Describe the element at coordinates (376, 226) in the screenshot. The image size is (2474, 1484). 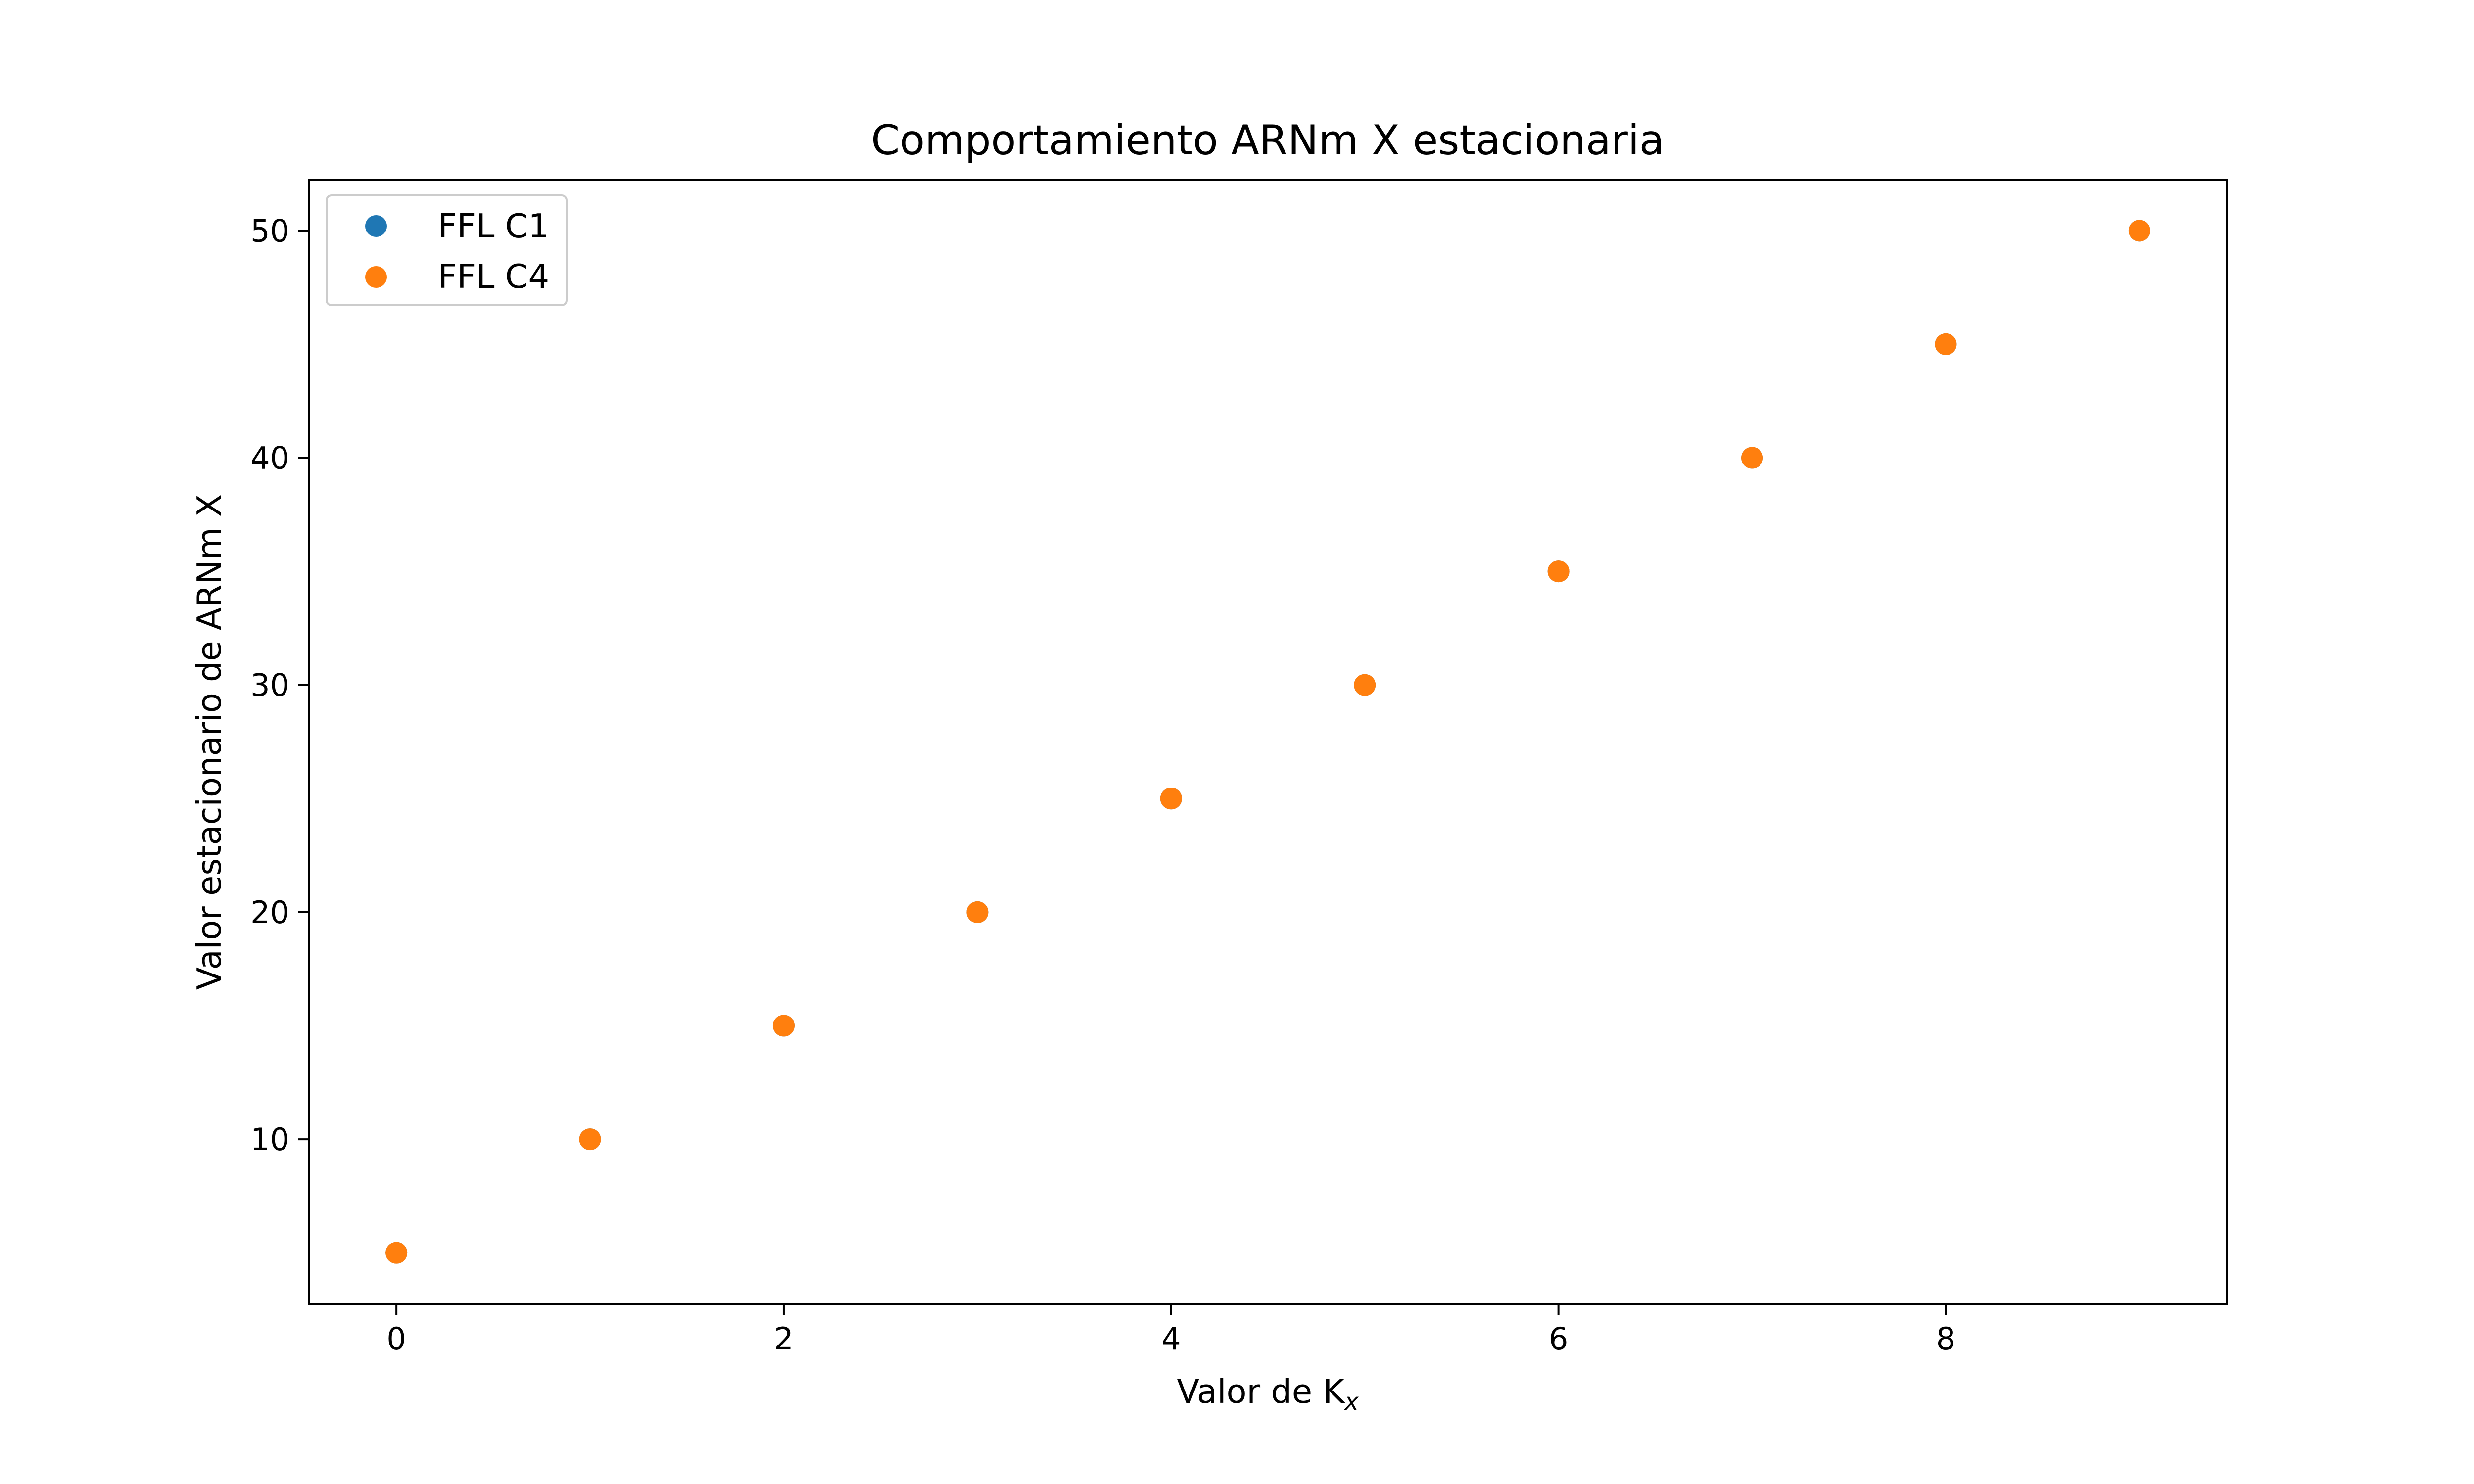
I see `legend-marker-ffl-c1` at that location.